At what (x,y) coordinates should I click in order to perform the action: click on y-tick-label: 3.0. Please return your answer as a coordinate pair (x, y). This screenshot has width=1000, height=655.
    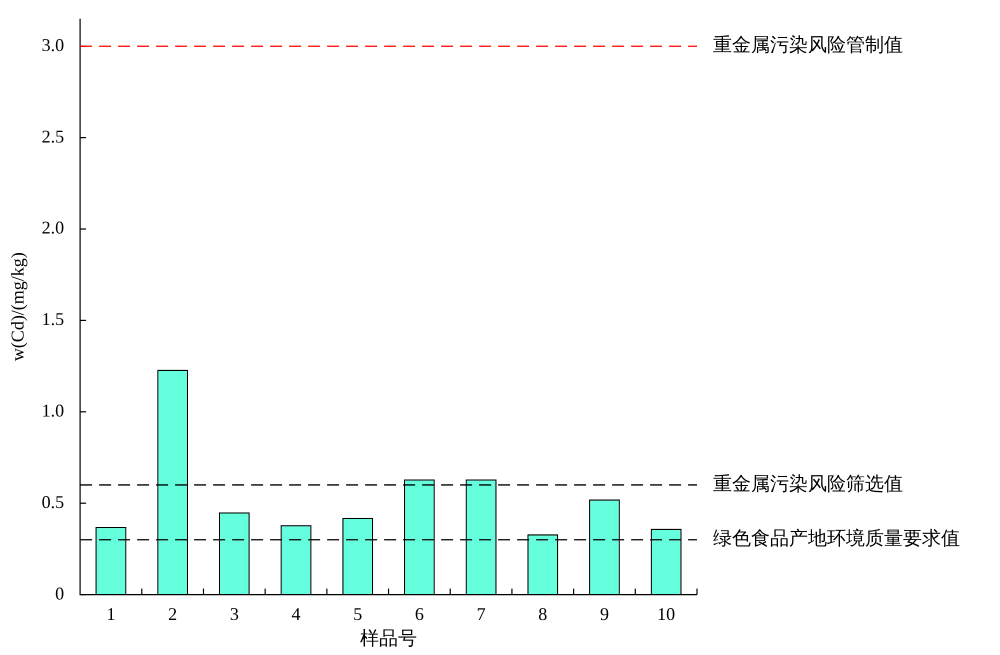
    Looking at the image, I should click on (53, 44).